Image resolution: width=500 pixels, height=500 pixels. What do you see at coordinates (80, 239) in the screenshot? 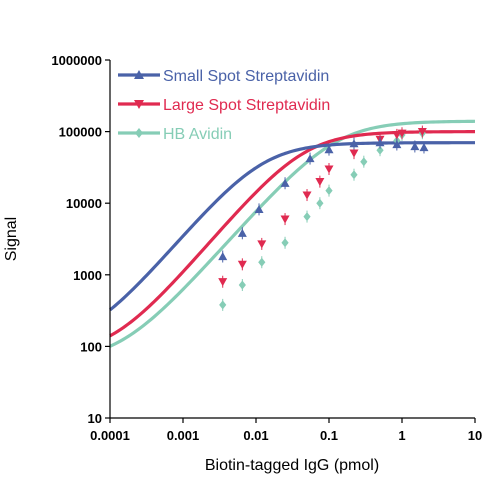
I see `y-ticks: 10 100 1000 10000 100000 1000000` at bounding box center [80, 239].